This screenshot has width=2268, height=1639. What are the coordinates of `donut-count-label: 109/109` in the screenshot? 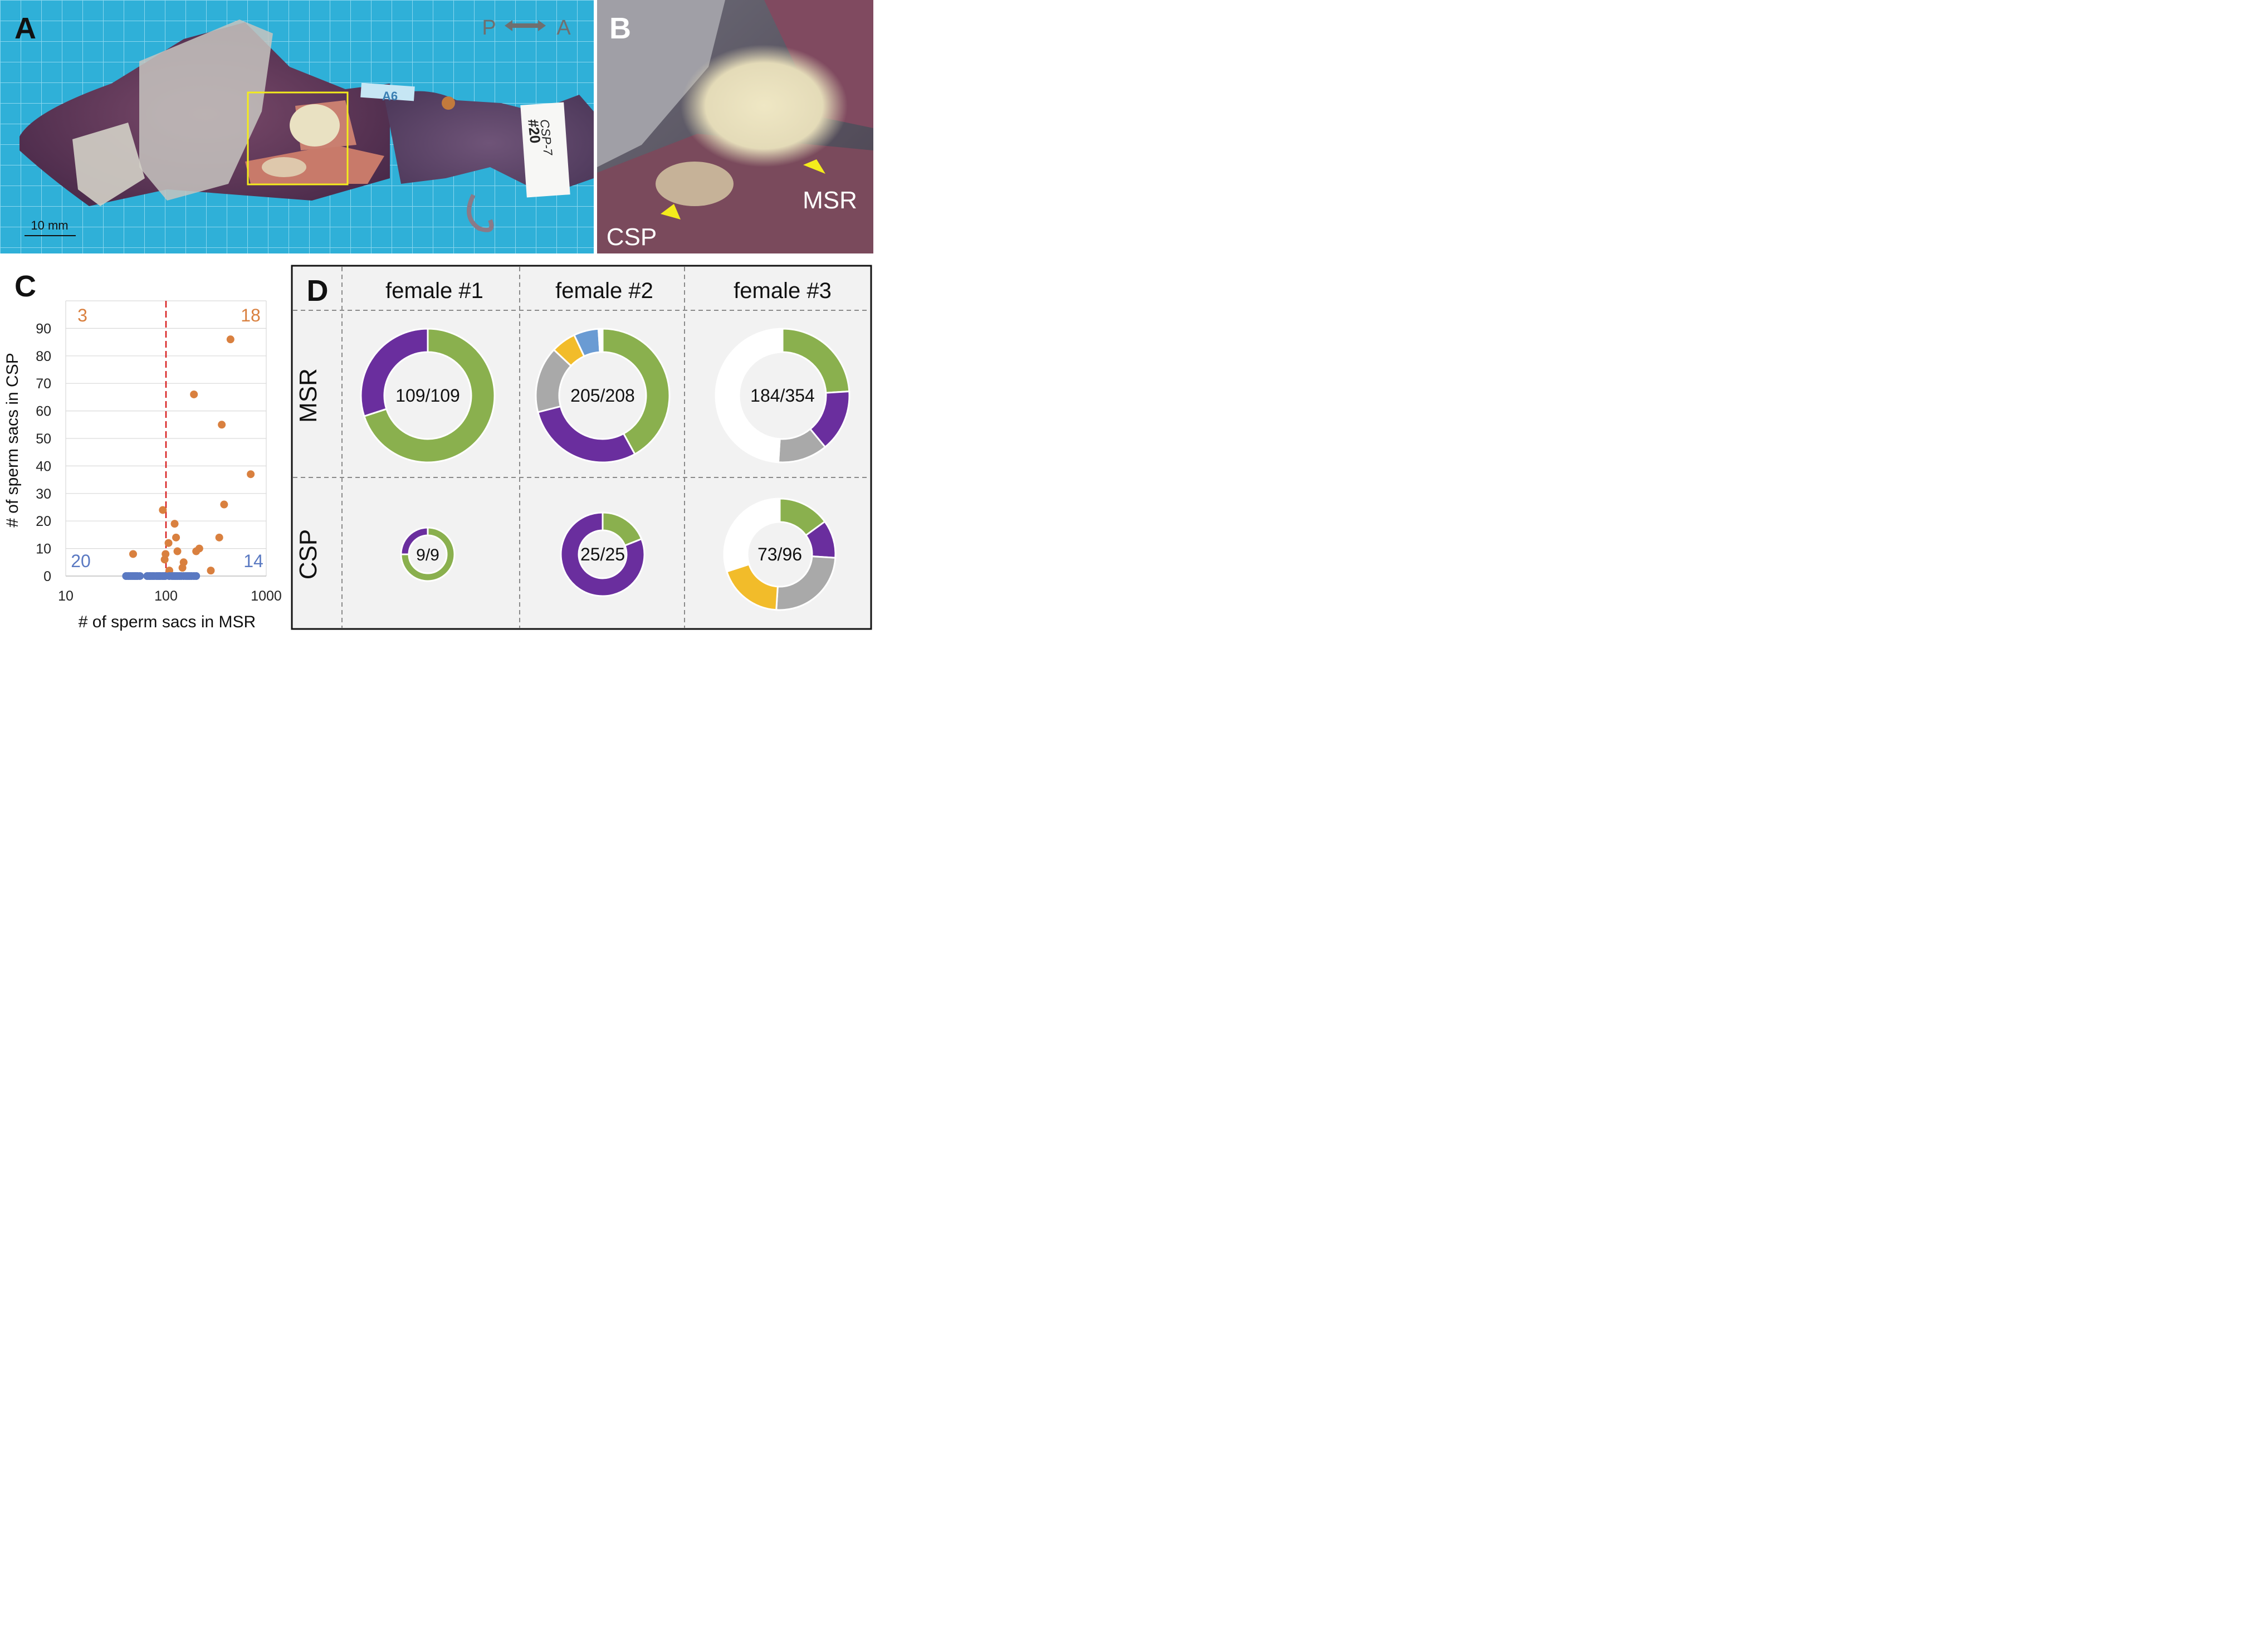 It's located at (427, 396).